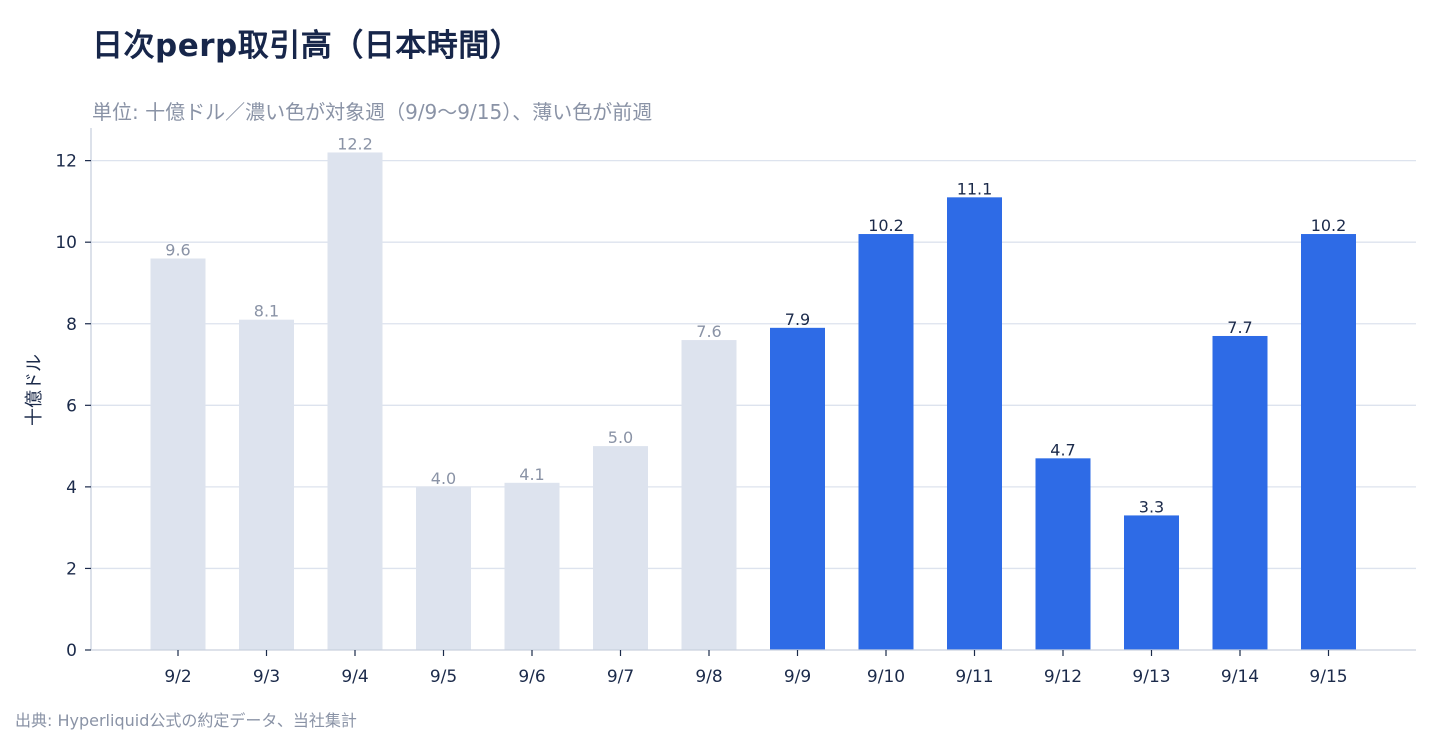  I want to click on source-note: 出典: Hyperliquid公式の約定データ、当社集計, so click(186, 720).